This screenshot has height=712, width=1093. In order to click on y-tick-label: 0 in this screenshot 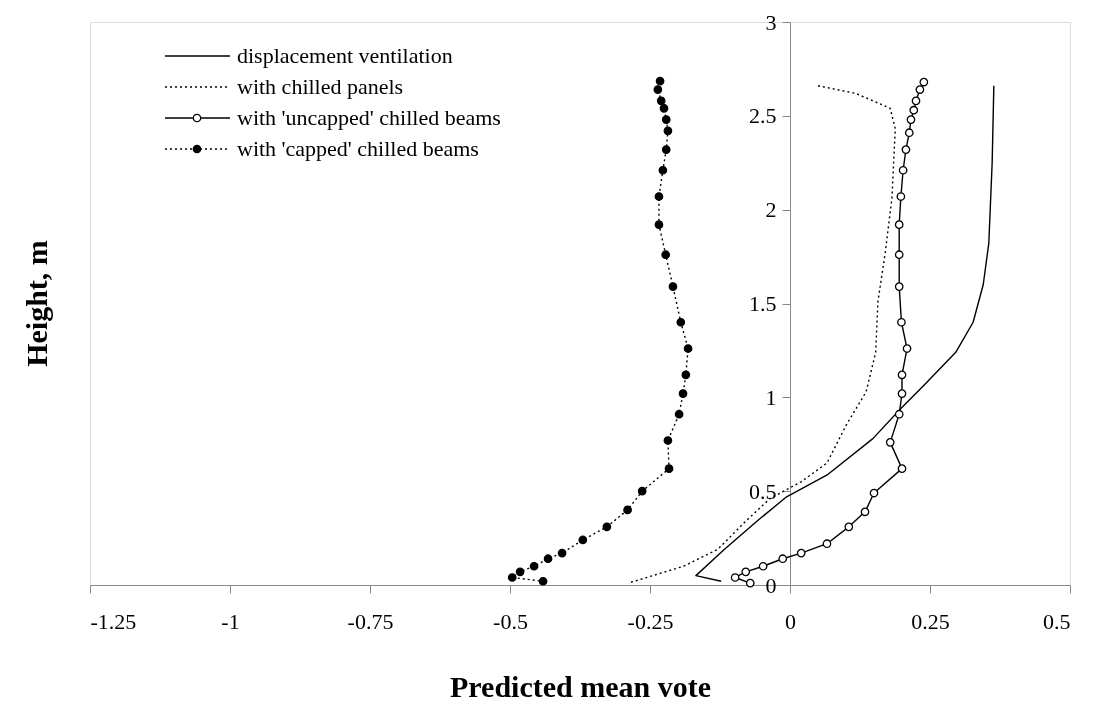, I will do `click(771, 585)`.